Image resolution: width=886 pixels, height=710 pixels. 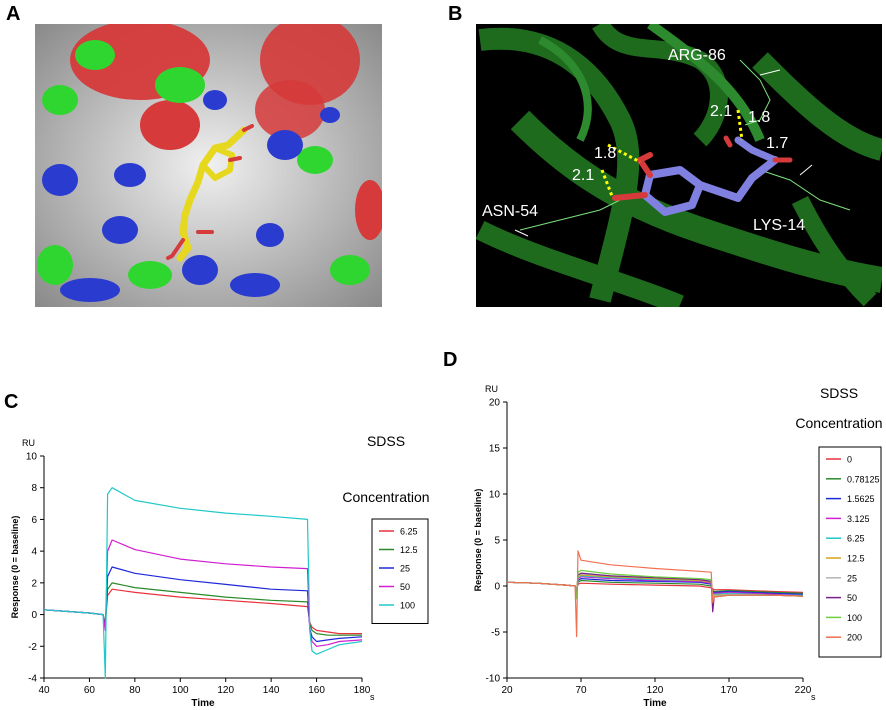 I want to click on panel-letter-c: C, so click(x=11, y=402).